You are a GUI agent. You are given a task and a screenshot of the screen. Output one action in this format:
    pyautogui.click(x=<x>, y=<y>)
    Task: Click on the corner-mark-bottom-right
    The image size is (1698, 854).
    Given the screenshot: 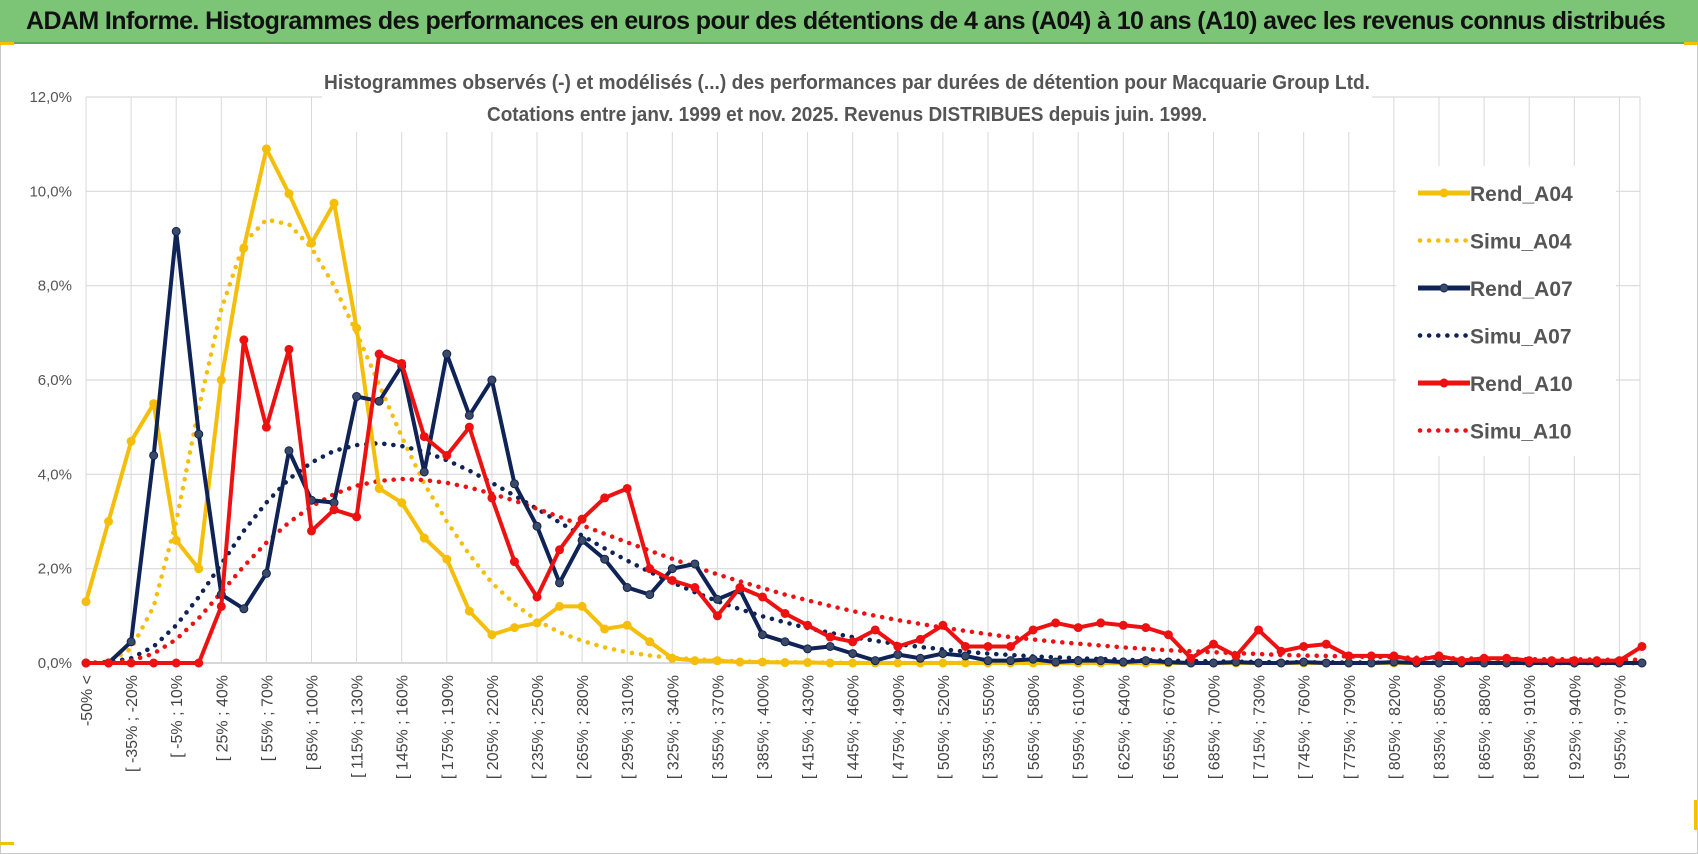 What is the action you would take?
    pyautogui.click(x=1695, y=815)
    